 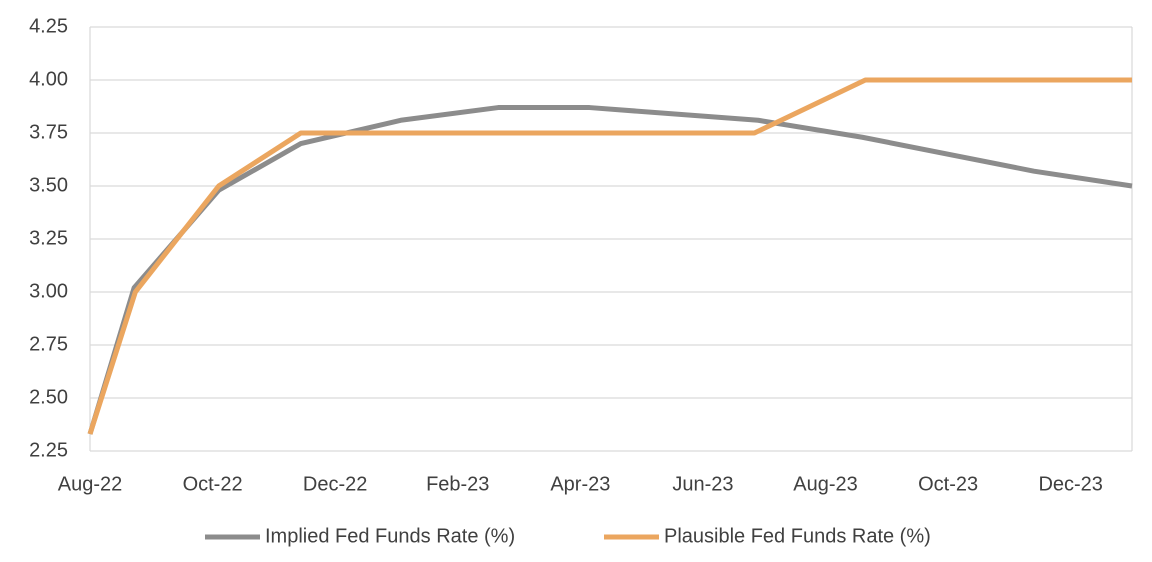 What do you see at coordinates (948, 484) in the screenshot?
I see `x-tick-label: Oct-23` at bounding box center [948, 484].